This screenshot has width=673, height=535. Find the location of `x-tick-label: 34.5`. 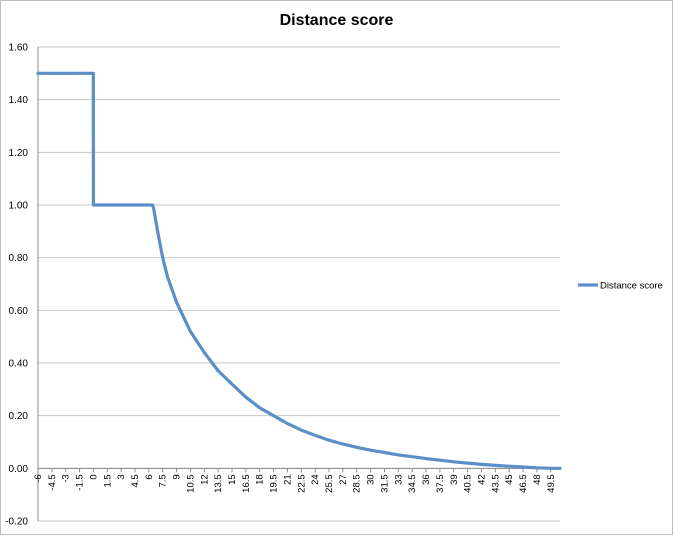

x-tick-label: 34.5 is located at coordinates (412, 483).